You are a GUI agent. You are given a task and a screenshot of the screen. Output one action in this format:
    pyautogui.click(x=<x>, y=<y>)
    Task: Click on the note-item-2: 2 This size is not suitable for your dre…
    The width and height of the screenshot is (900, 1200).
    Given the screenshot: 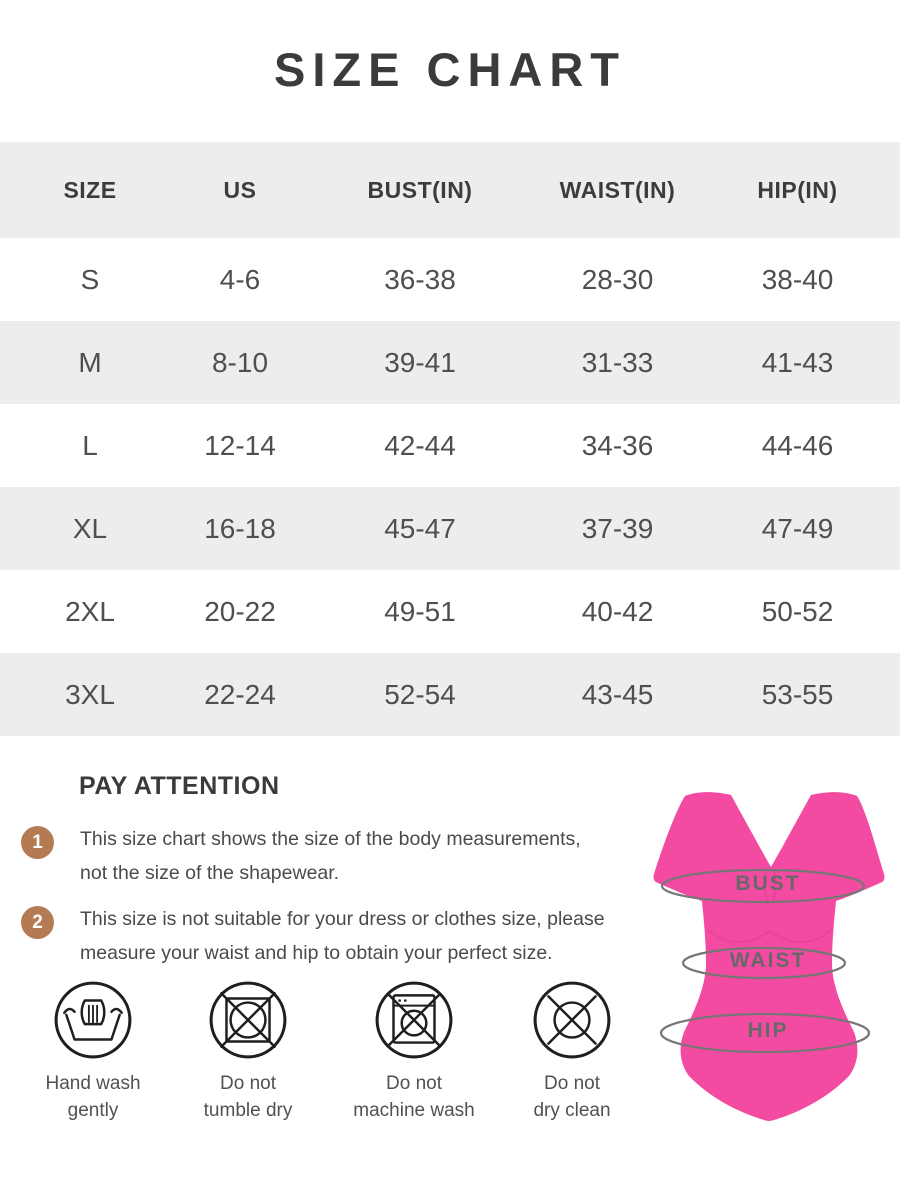 What is the action you would take?
    pyautogui.click(x=340, y=936)
    